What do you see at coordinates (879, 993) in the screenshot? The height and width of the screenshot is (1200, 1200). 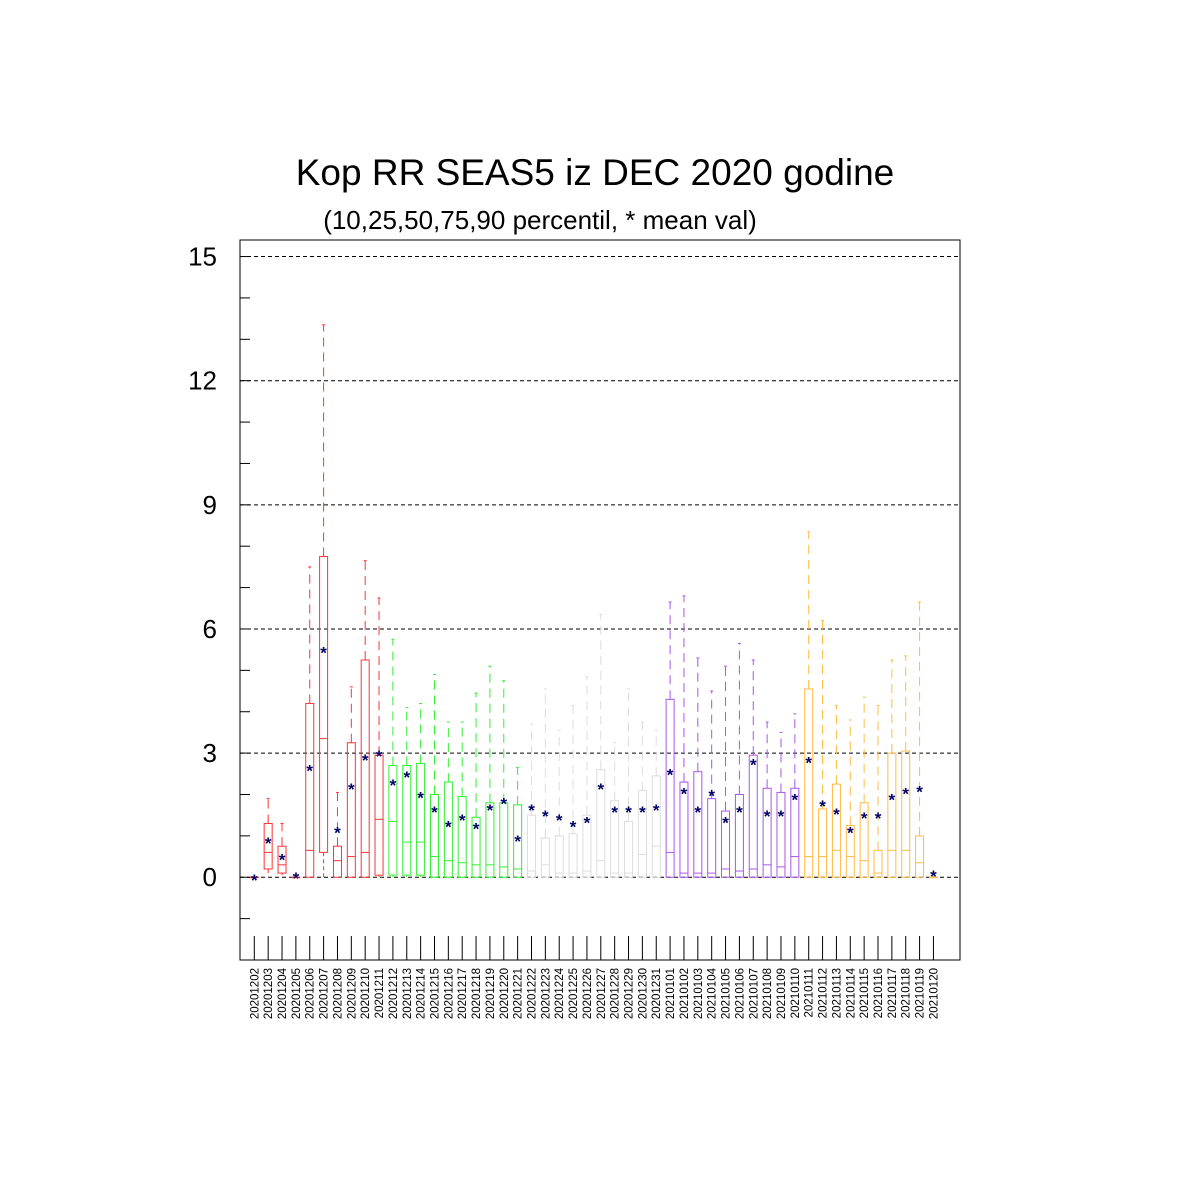 I see `x-tick-label: 20210116` at bounding box center [879, 993].